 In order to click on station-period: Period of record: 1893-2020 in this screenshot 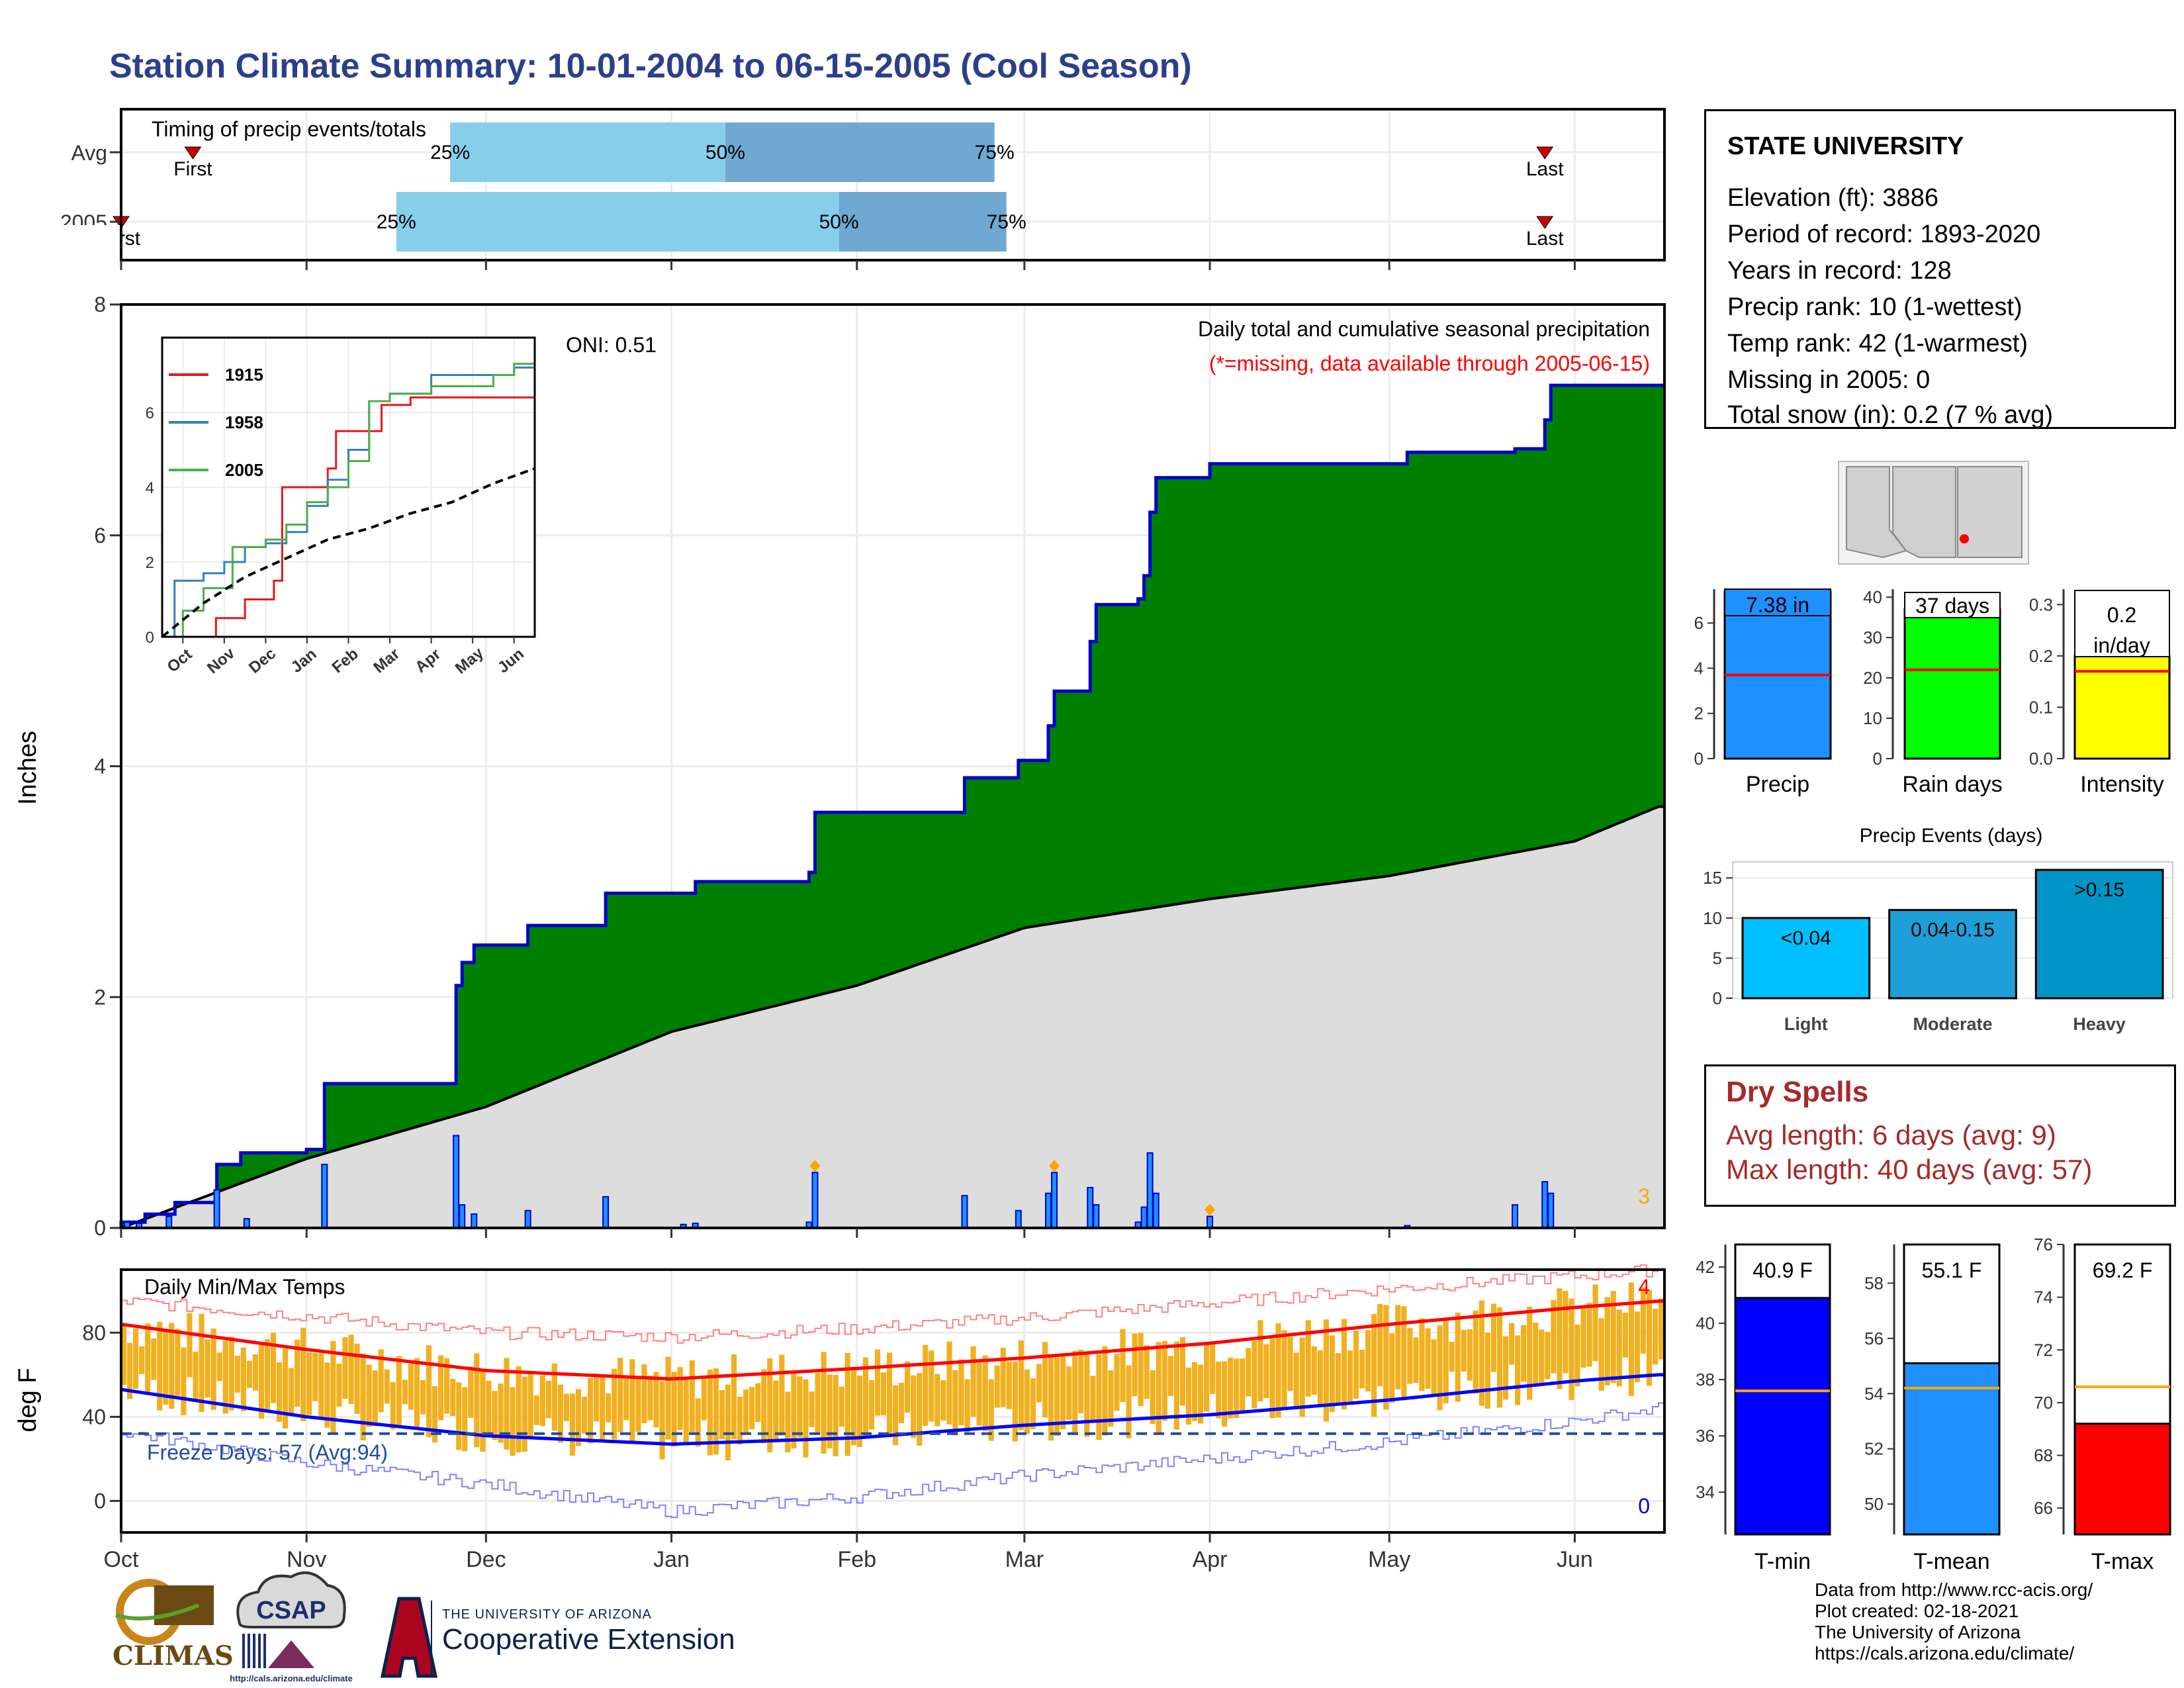, I will do `click(1884, 234)`.